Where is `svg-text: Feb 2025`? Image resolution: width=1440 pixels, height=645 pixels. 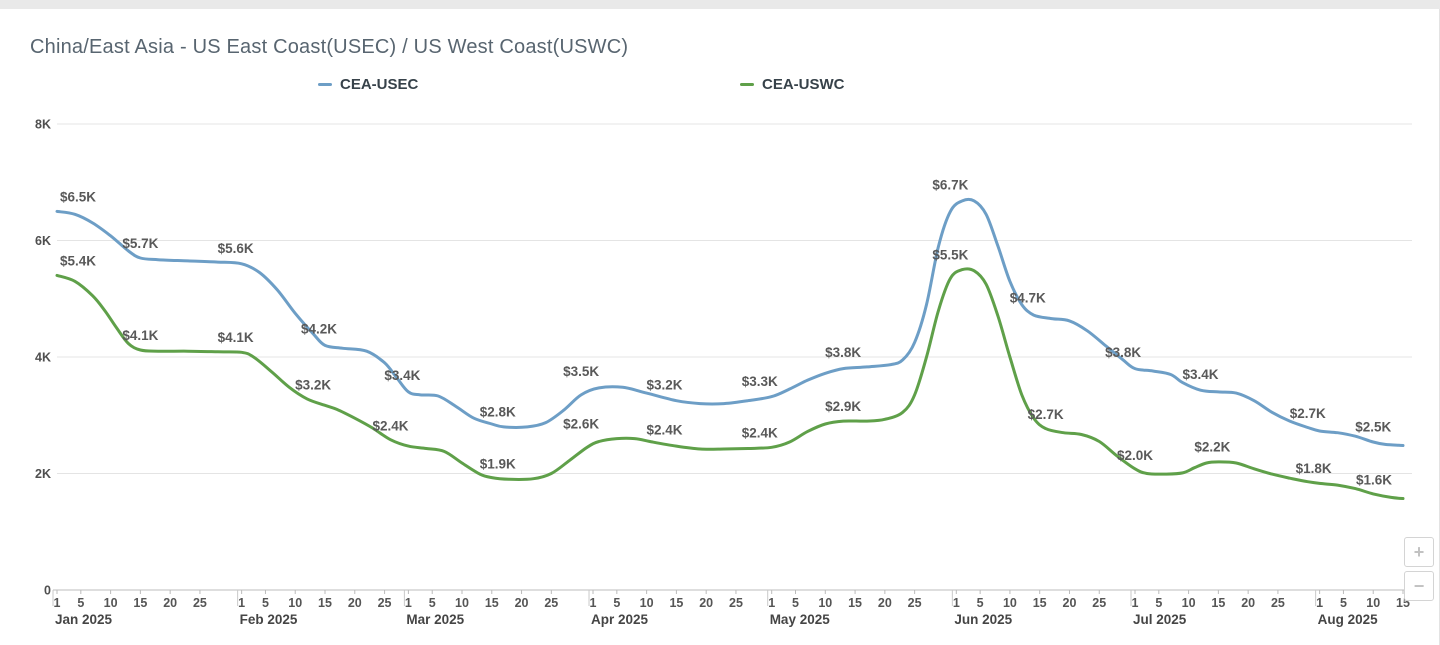 svg-text: Feb 2025 is located at coordinates (269, 619).